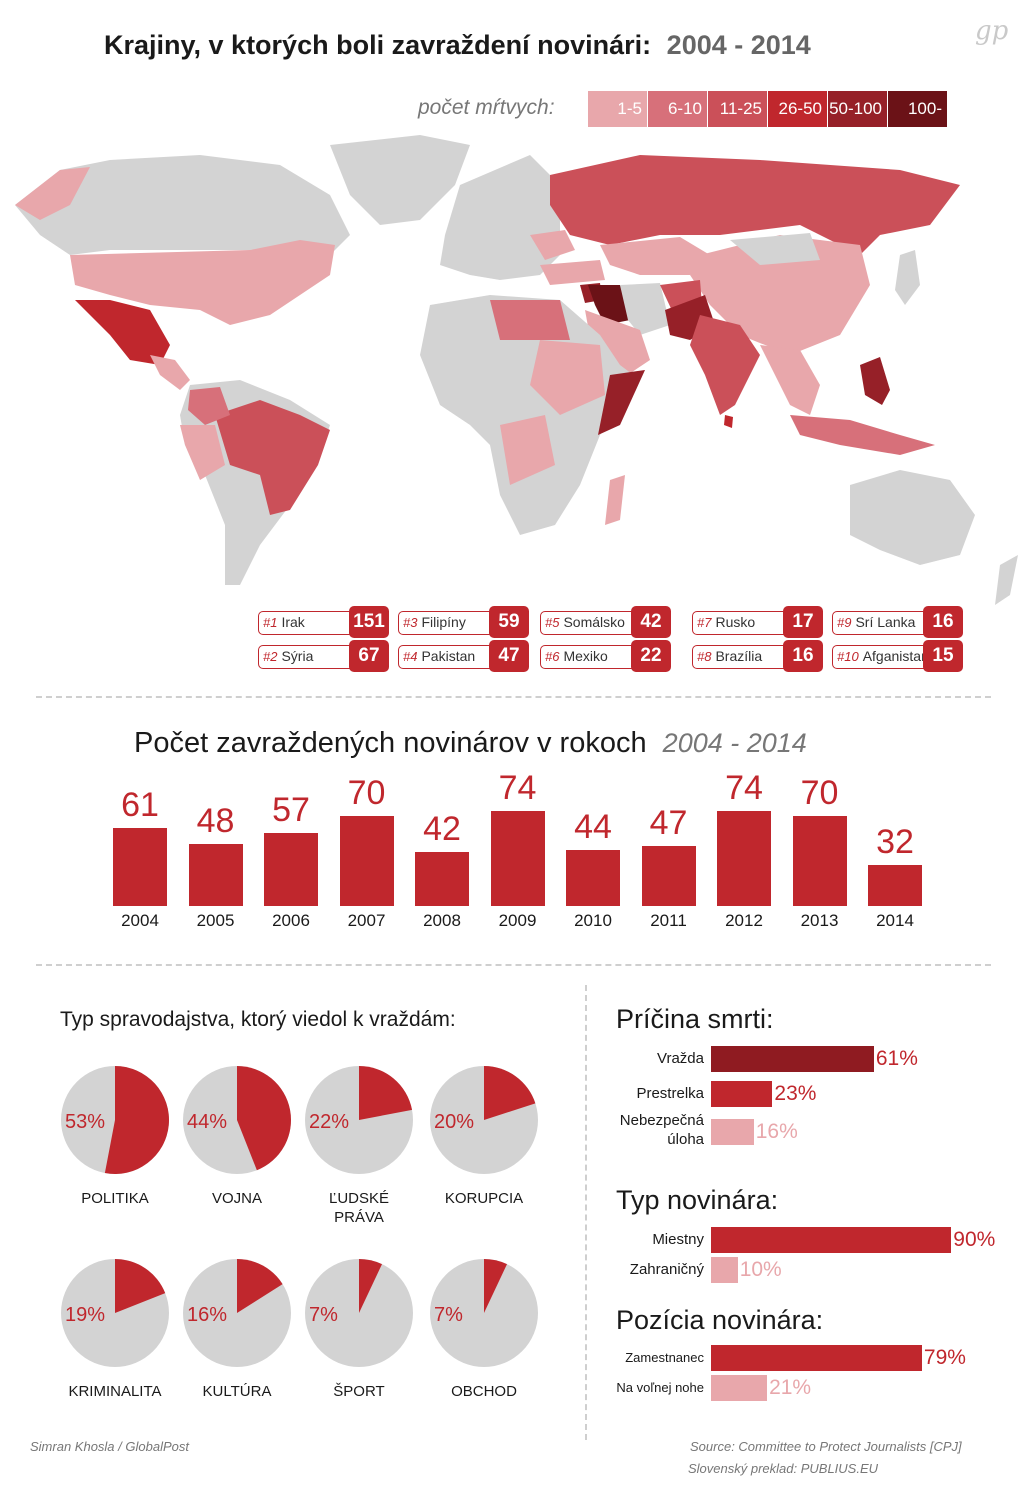 This screenshot has height=1495, width=1025. I want to click on year-label: 2006, so click(291, 920).